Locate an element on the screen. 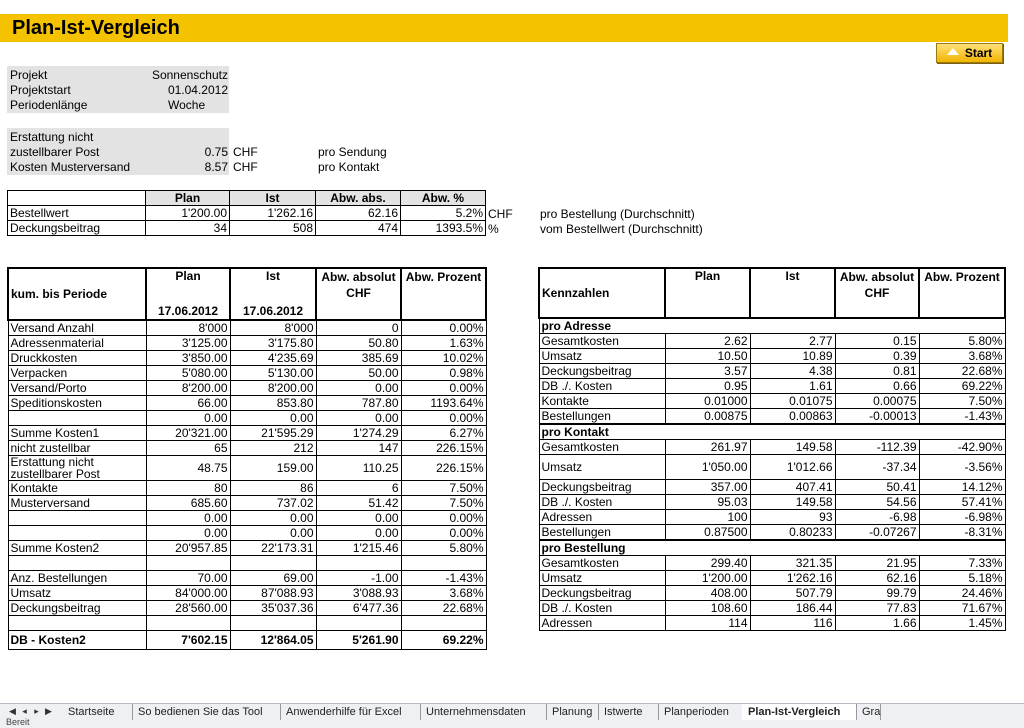 The width and height of the screenshot is (1024, 728). cell-pct: 7.50% is located at coordinates (962, 401).